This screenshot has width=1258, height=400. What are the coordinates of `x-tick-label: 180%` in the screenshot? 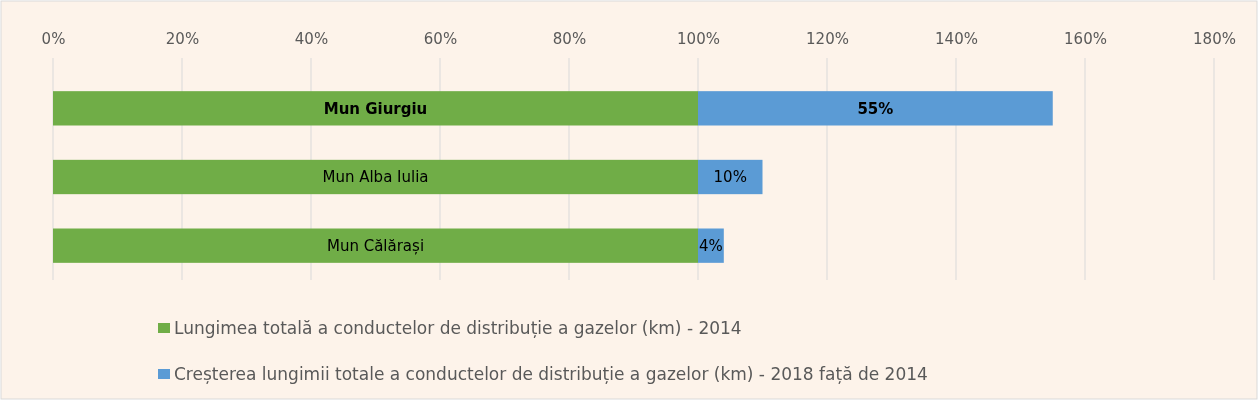 It's located at (1214, 38).